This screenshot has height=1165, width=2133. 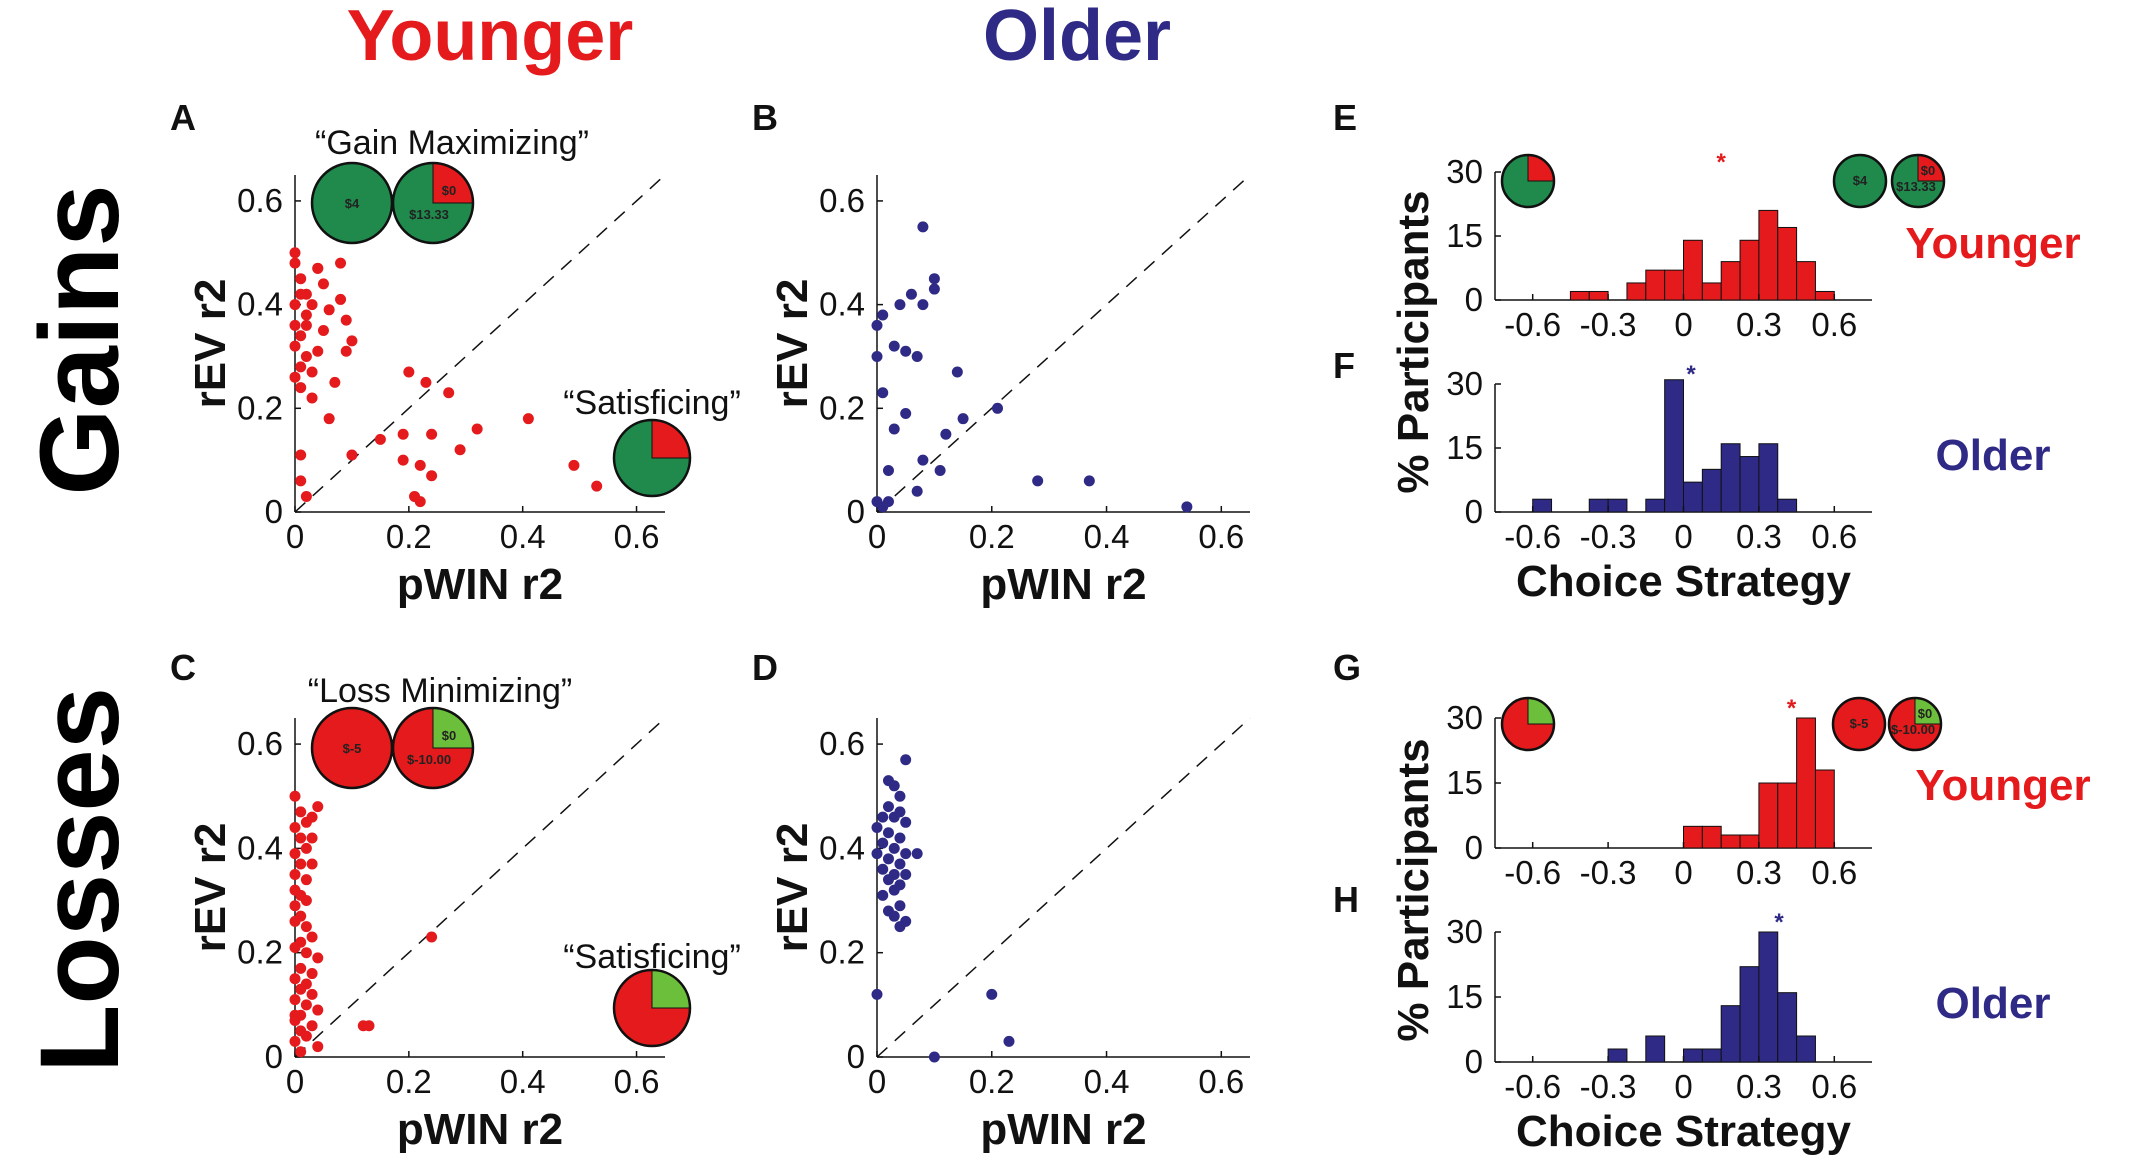 I want to click on pie-g-left, so click(x=1528, y=724).